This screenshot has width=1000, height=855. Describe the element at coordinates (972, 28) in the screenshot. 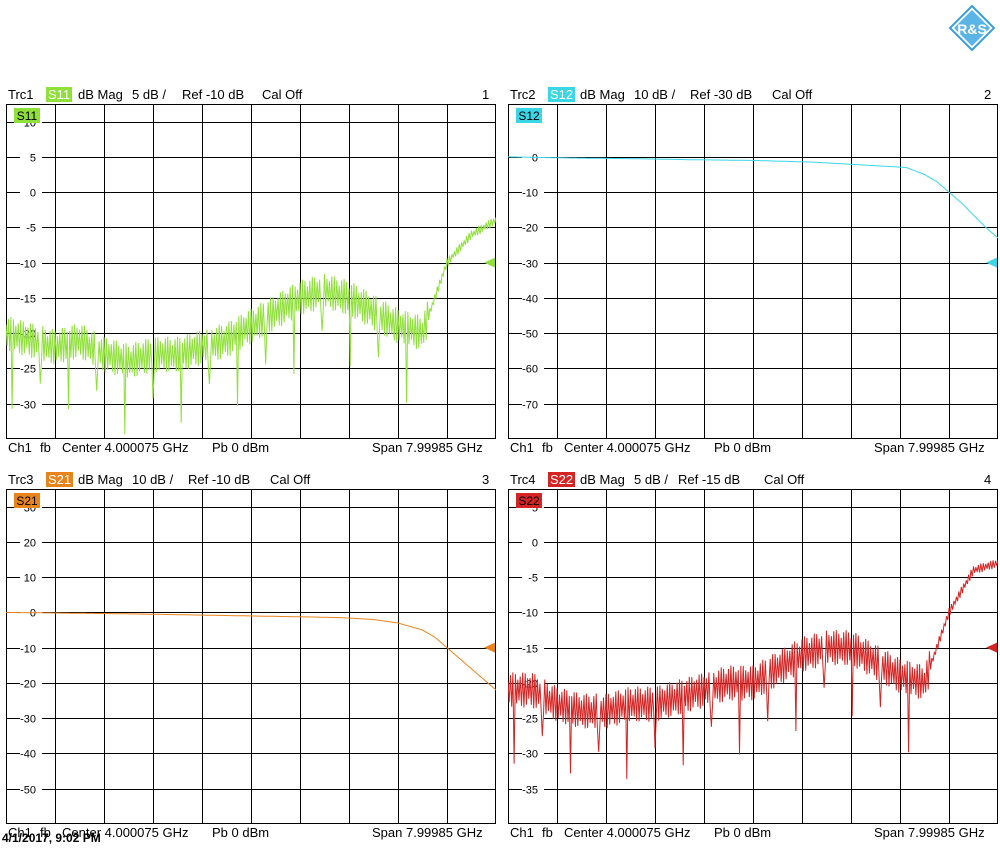

I see `rohde-schwarz-logo: R&S` at that location.